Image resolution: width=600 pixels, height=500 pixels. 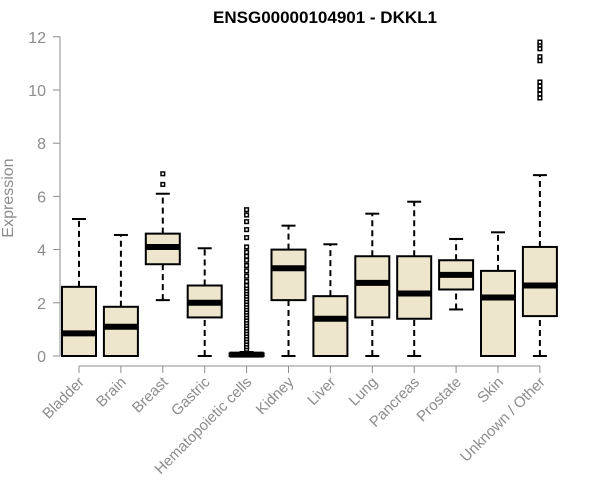 I want to click on y-tick-label: 2, so click(x=41, y=304).